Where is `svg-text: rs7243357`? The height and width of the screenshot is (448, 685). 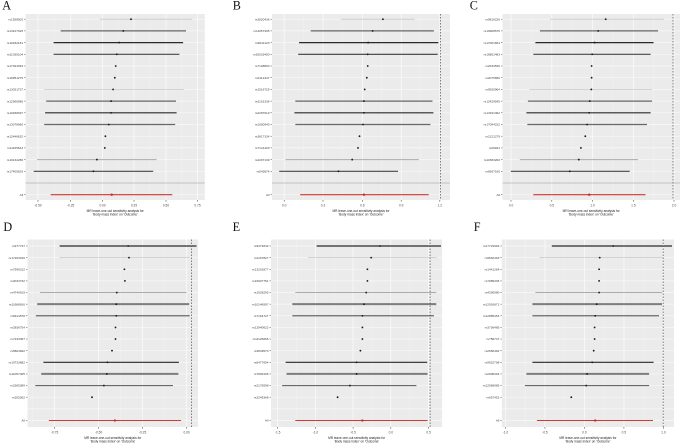
svg-text: rs7243357 is located at coordinates (17, 339).